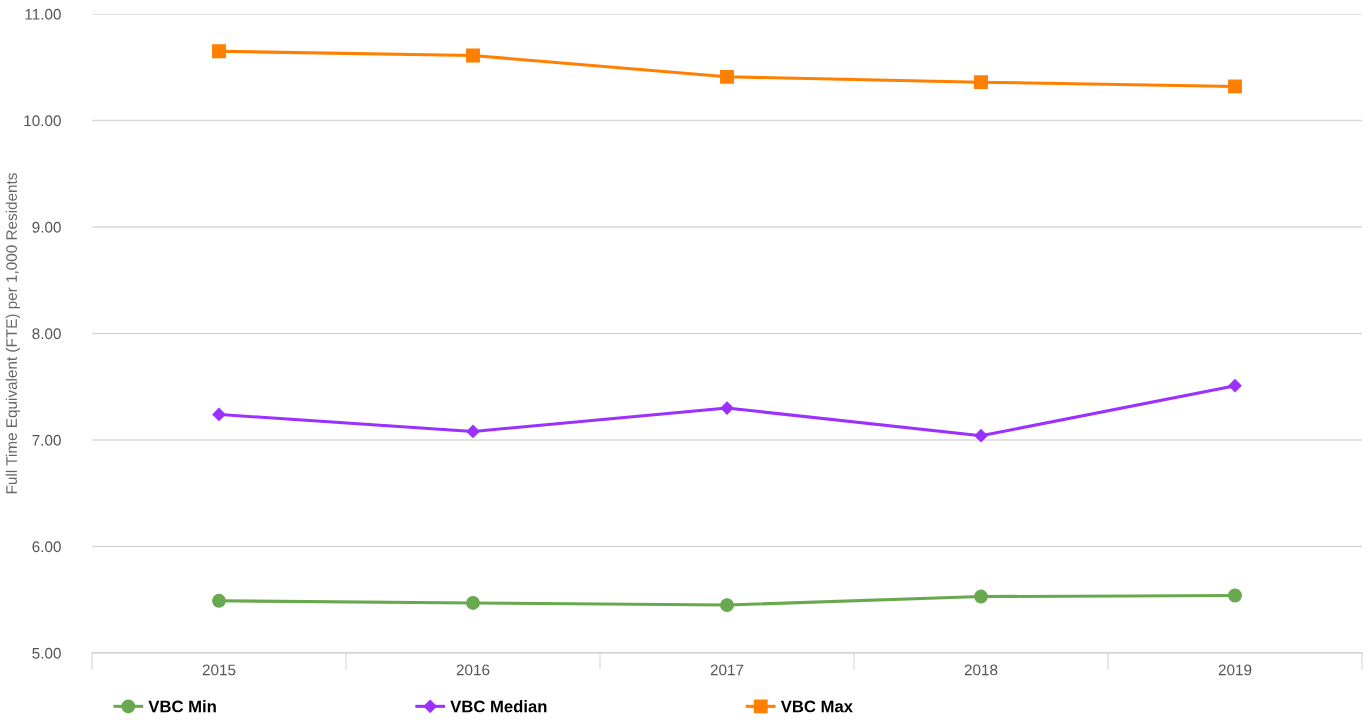 The image size is (1369, 727). Describe the element at coordinates (1235, 670) in the screenshot. I see `x-tick-label: 2019` at that location.